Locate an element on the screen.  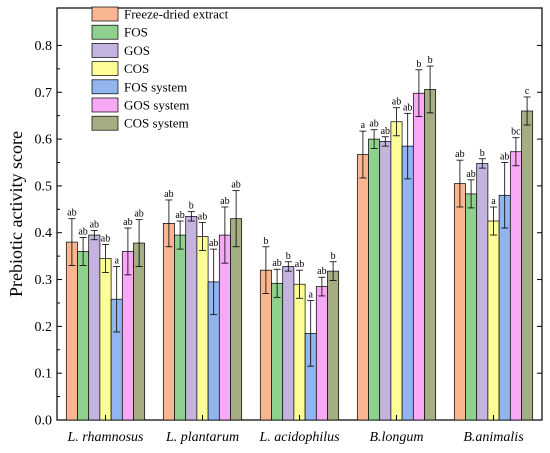
y-tick-label: 0.4 is located at coordinates (44, 233).